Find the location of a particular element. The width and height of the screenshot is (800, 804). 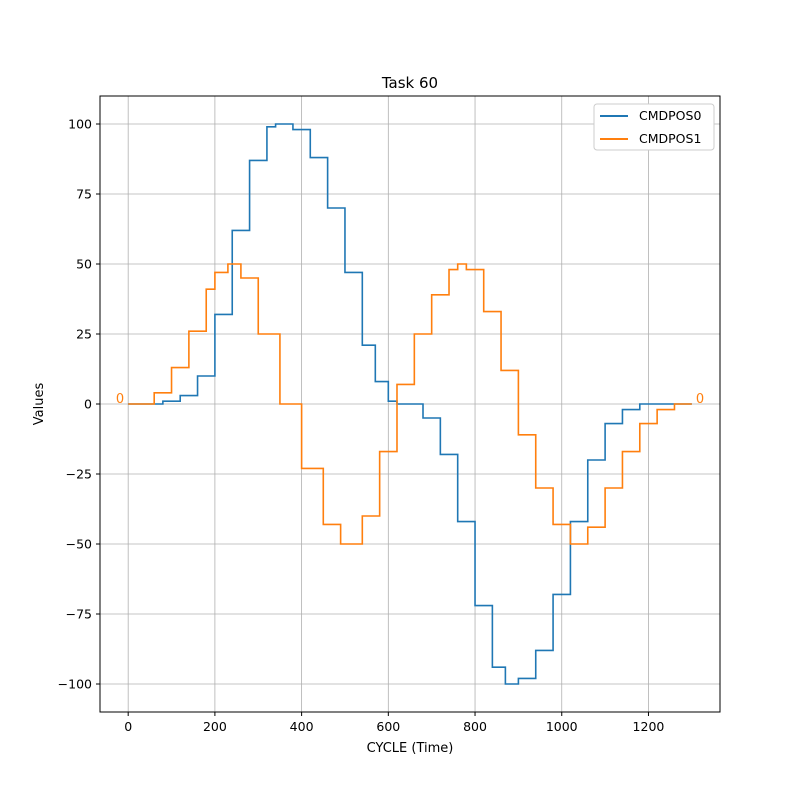

y-tick-label: 100 is located at coordinates (80, 124).